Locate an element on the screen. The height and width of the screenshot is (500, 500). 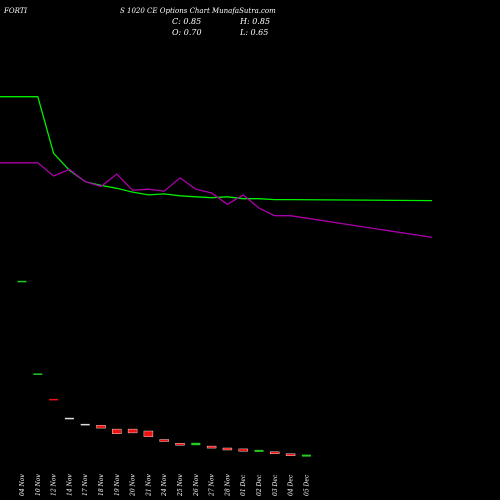
x-tick-label: 02 Dec is located at coordinates (259, 485).